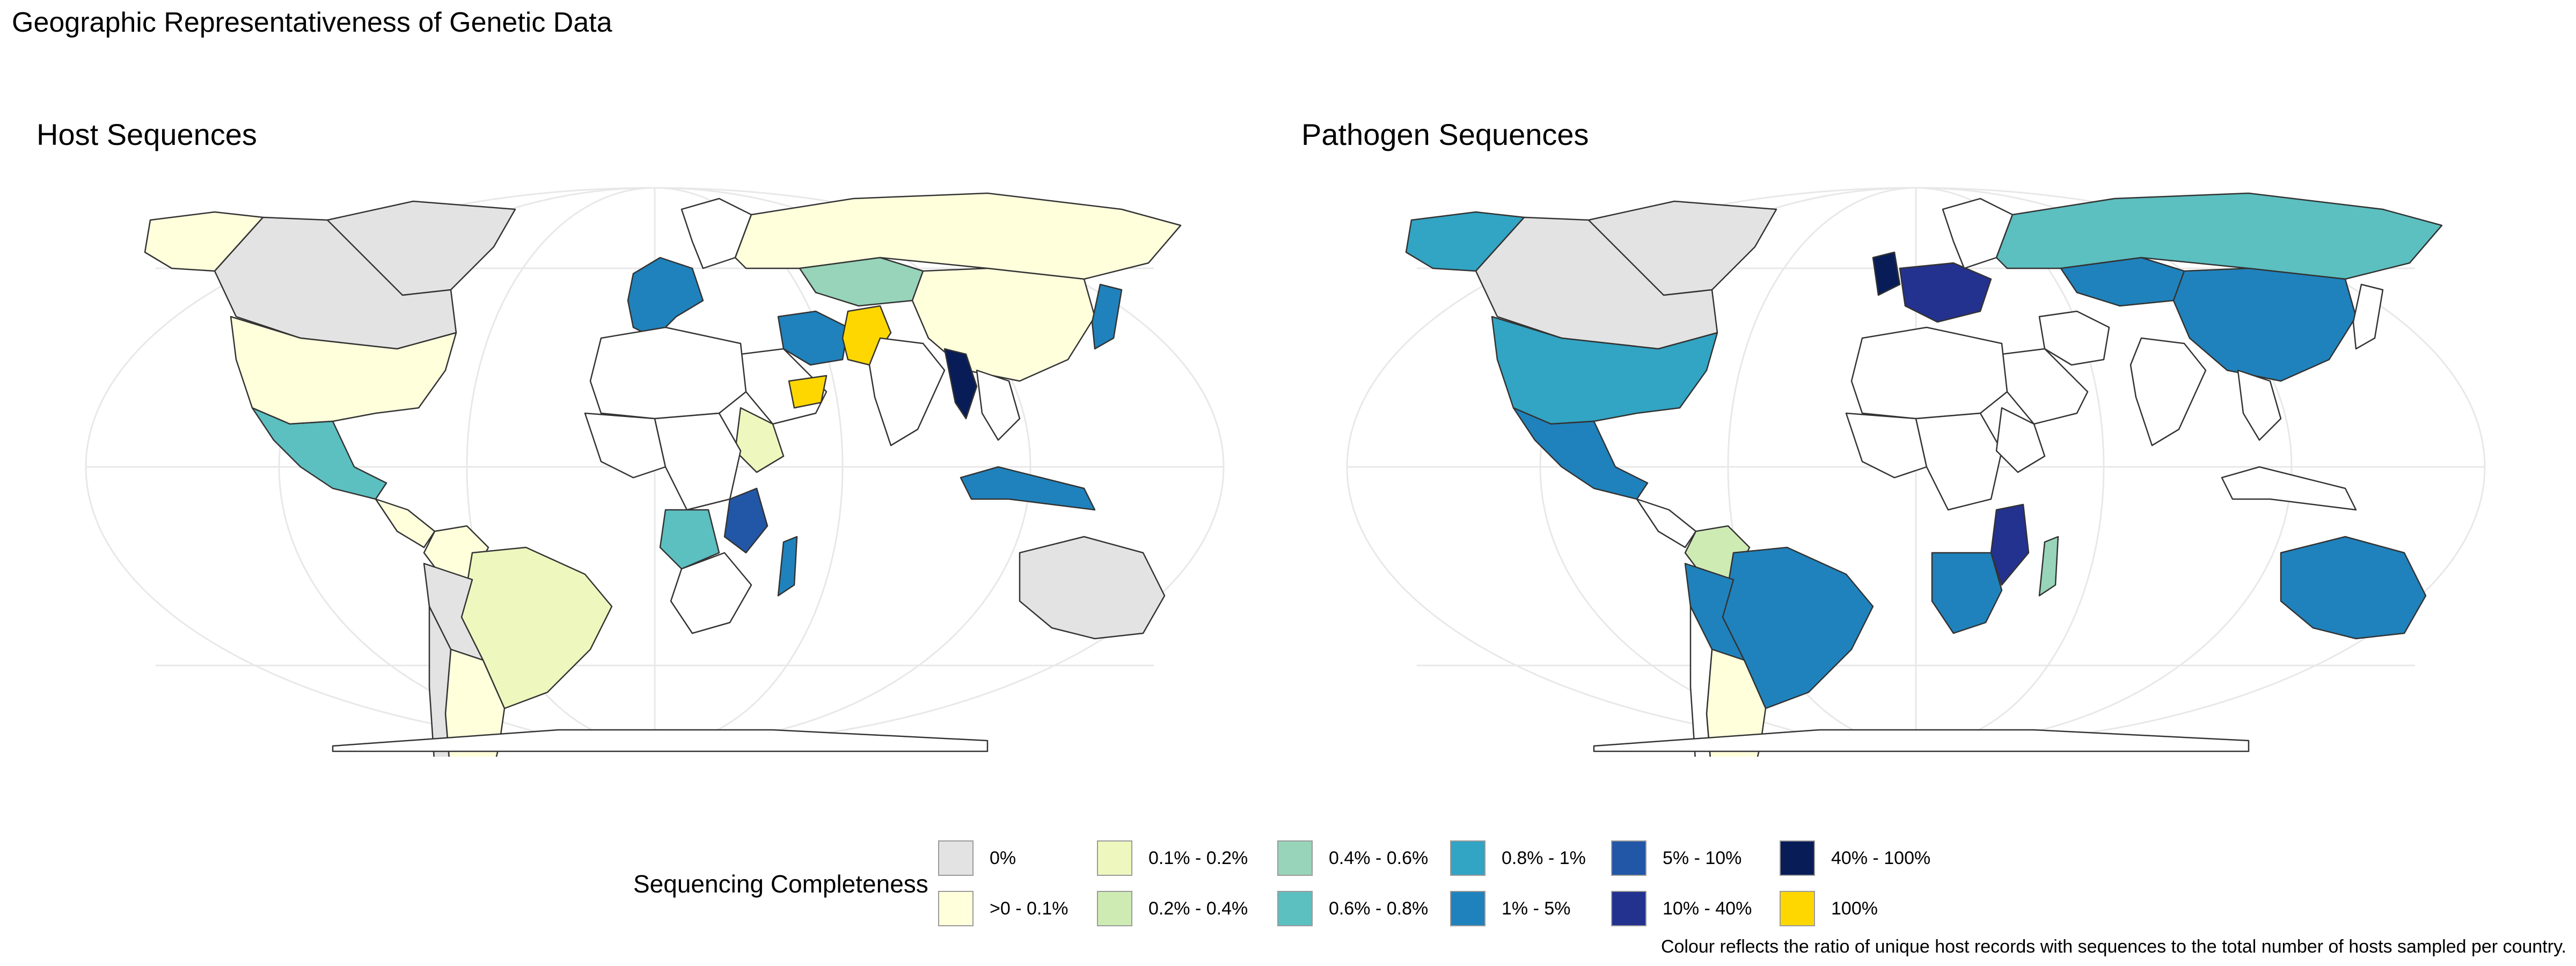 This screenshot has height=966, width=2576. What do you see at coordinates (1881, 857) in the screenshot?
I see `legend-label: 40% - 100%` at bounding box center [1881, 857].